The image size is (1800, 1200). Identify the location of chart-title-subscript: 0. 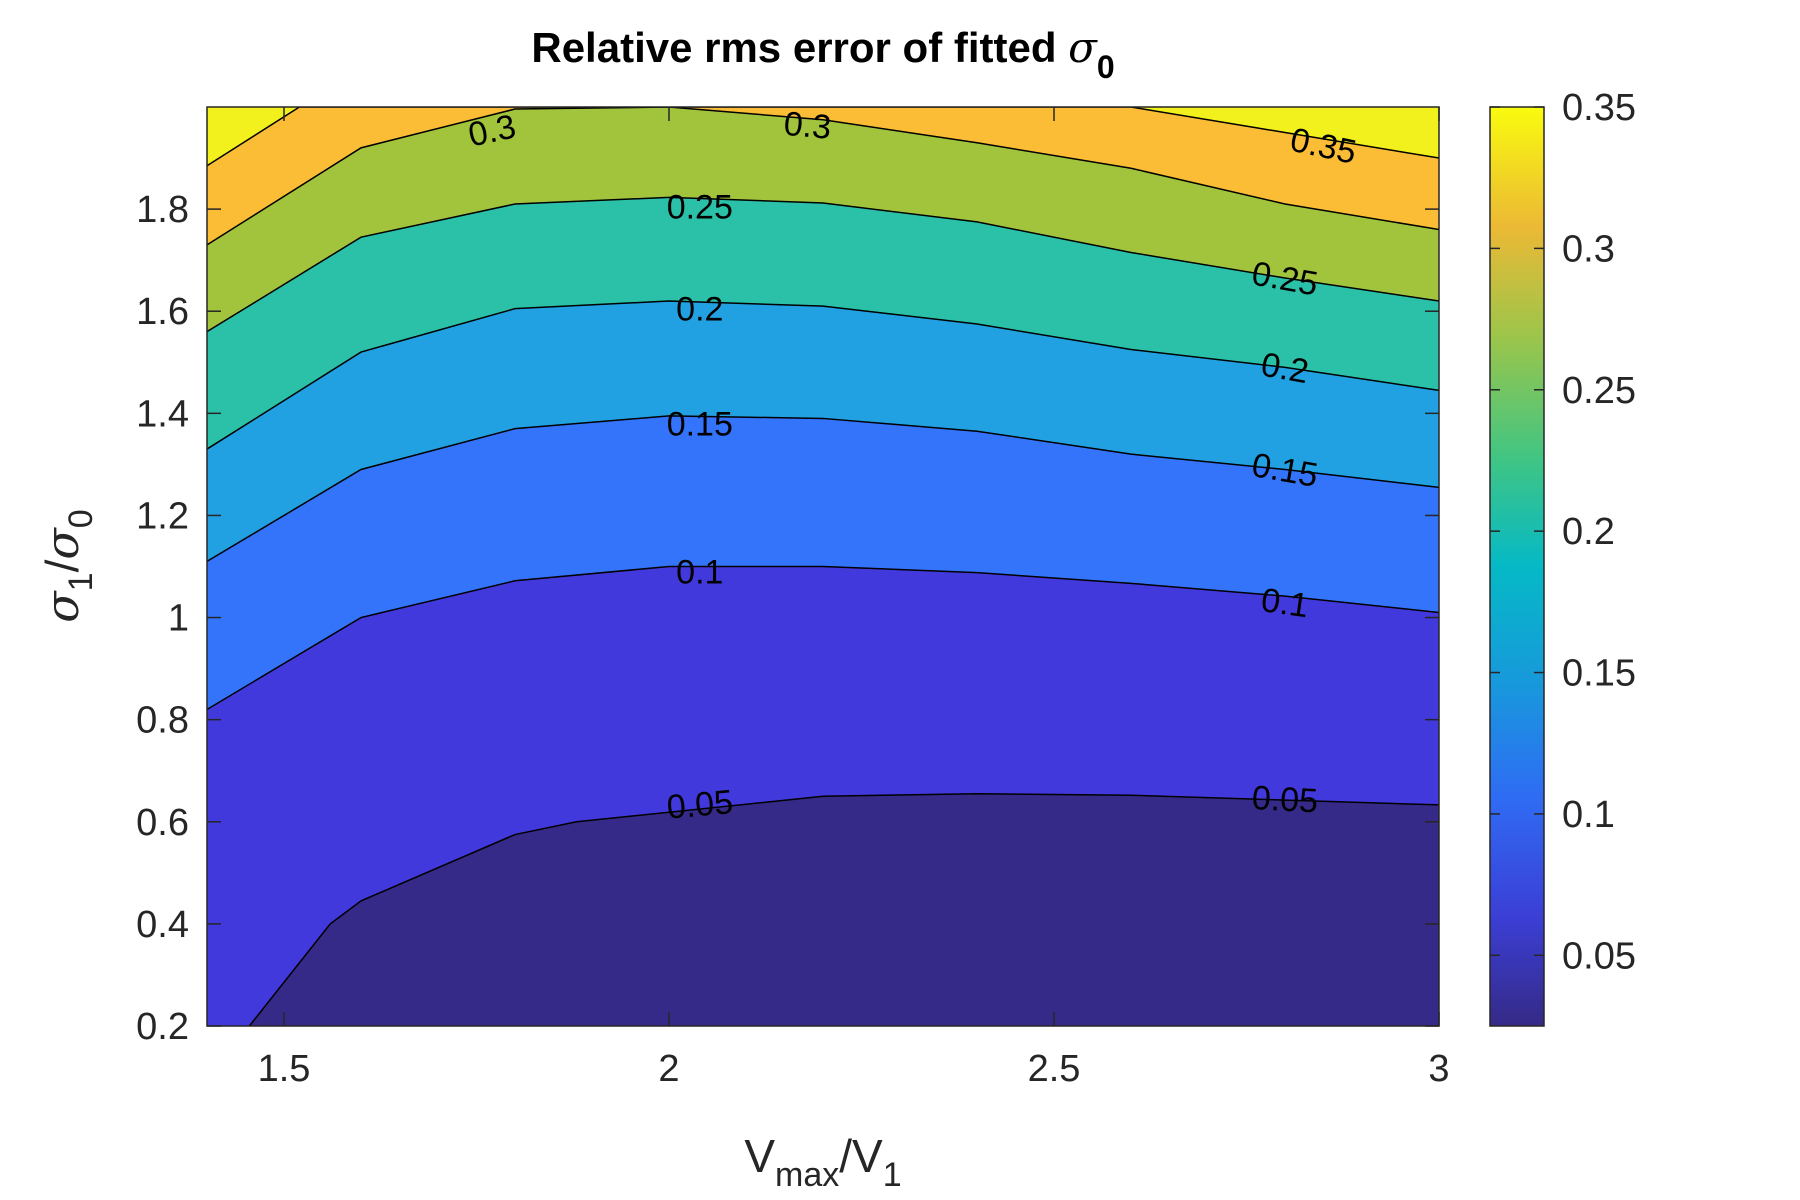
(1106, 67).